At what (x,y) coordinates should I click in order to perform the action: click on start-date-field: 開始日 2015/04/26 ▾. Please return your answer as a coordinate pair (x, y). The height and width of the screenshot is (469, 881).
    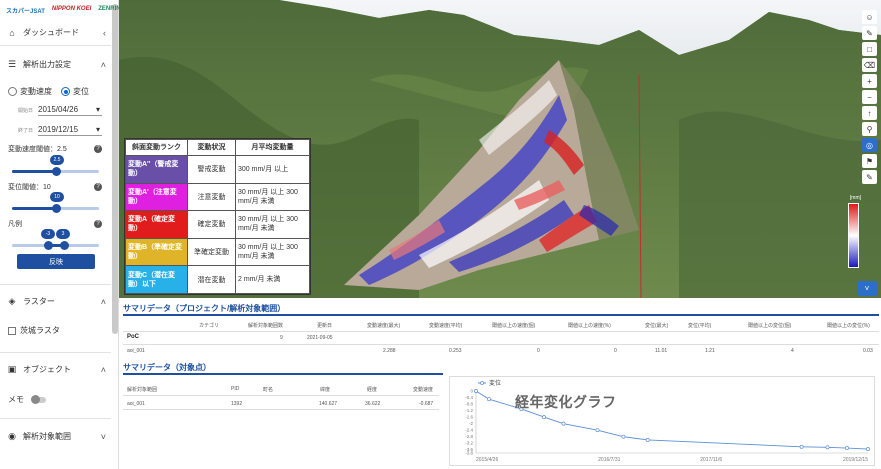
    Looking at the image, I should click on (60, 110).